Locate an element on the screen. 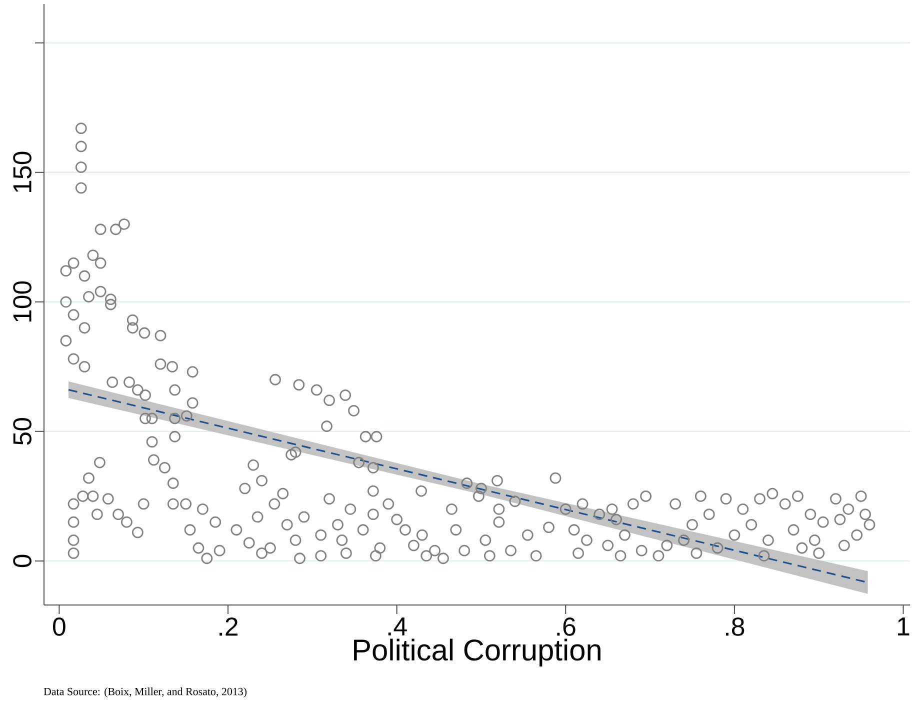 This screenshot has height=709, width=914. x-tick-label: 1 is located at coordinates (904, 627).